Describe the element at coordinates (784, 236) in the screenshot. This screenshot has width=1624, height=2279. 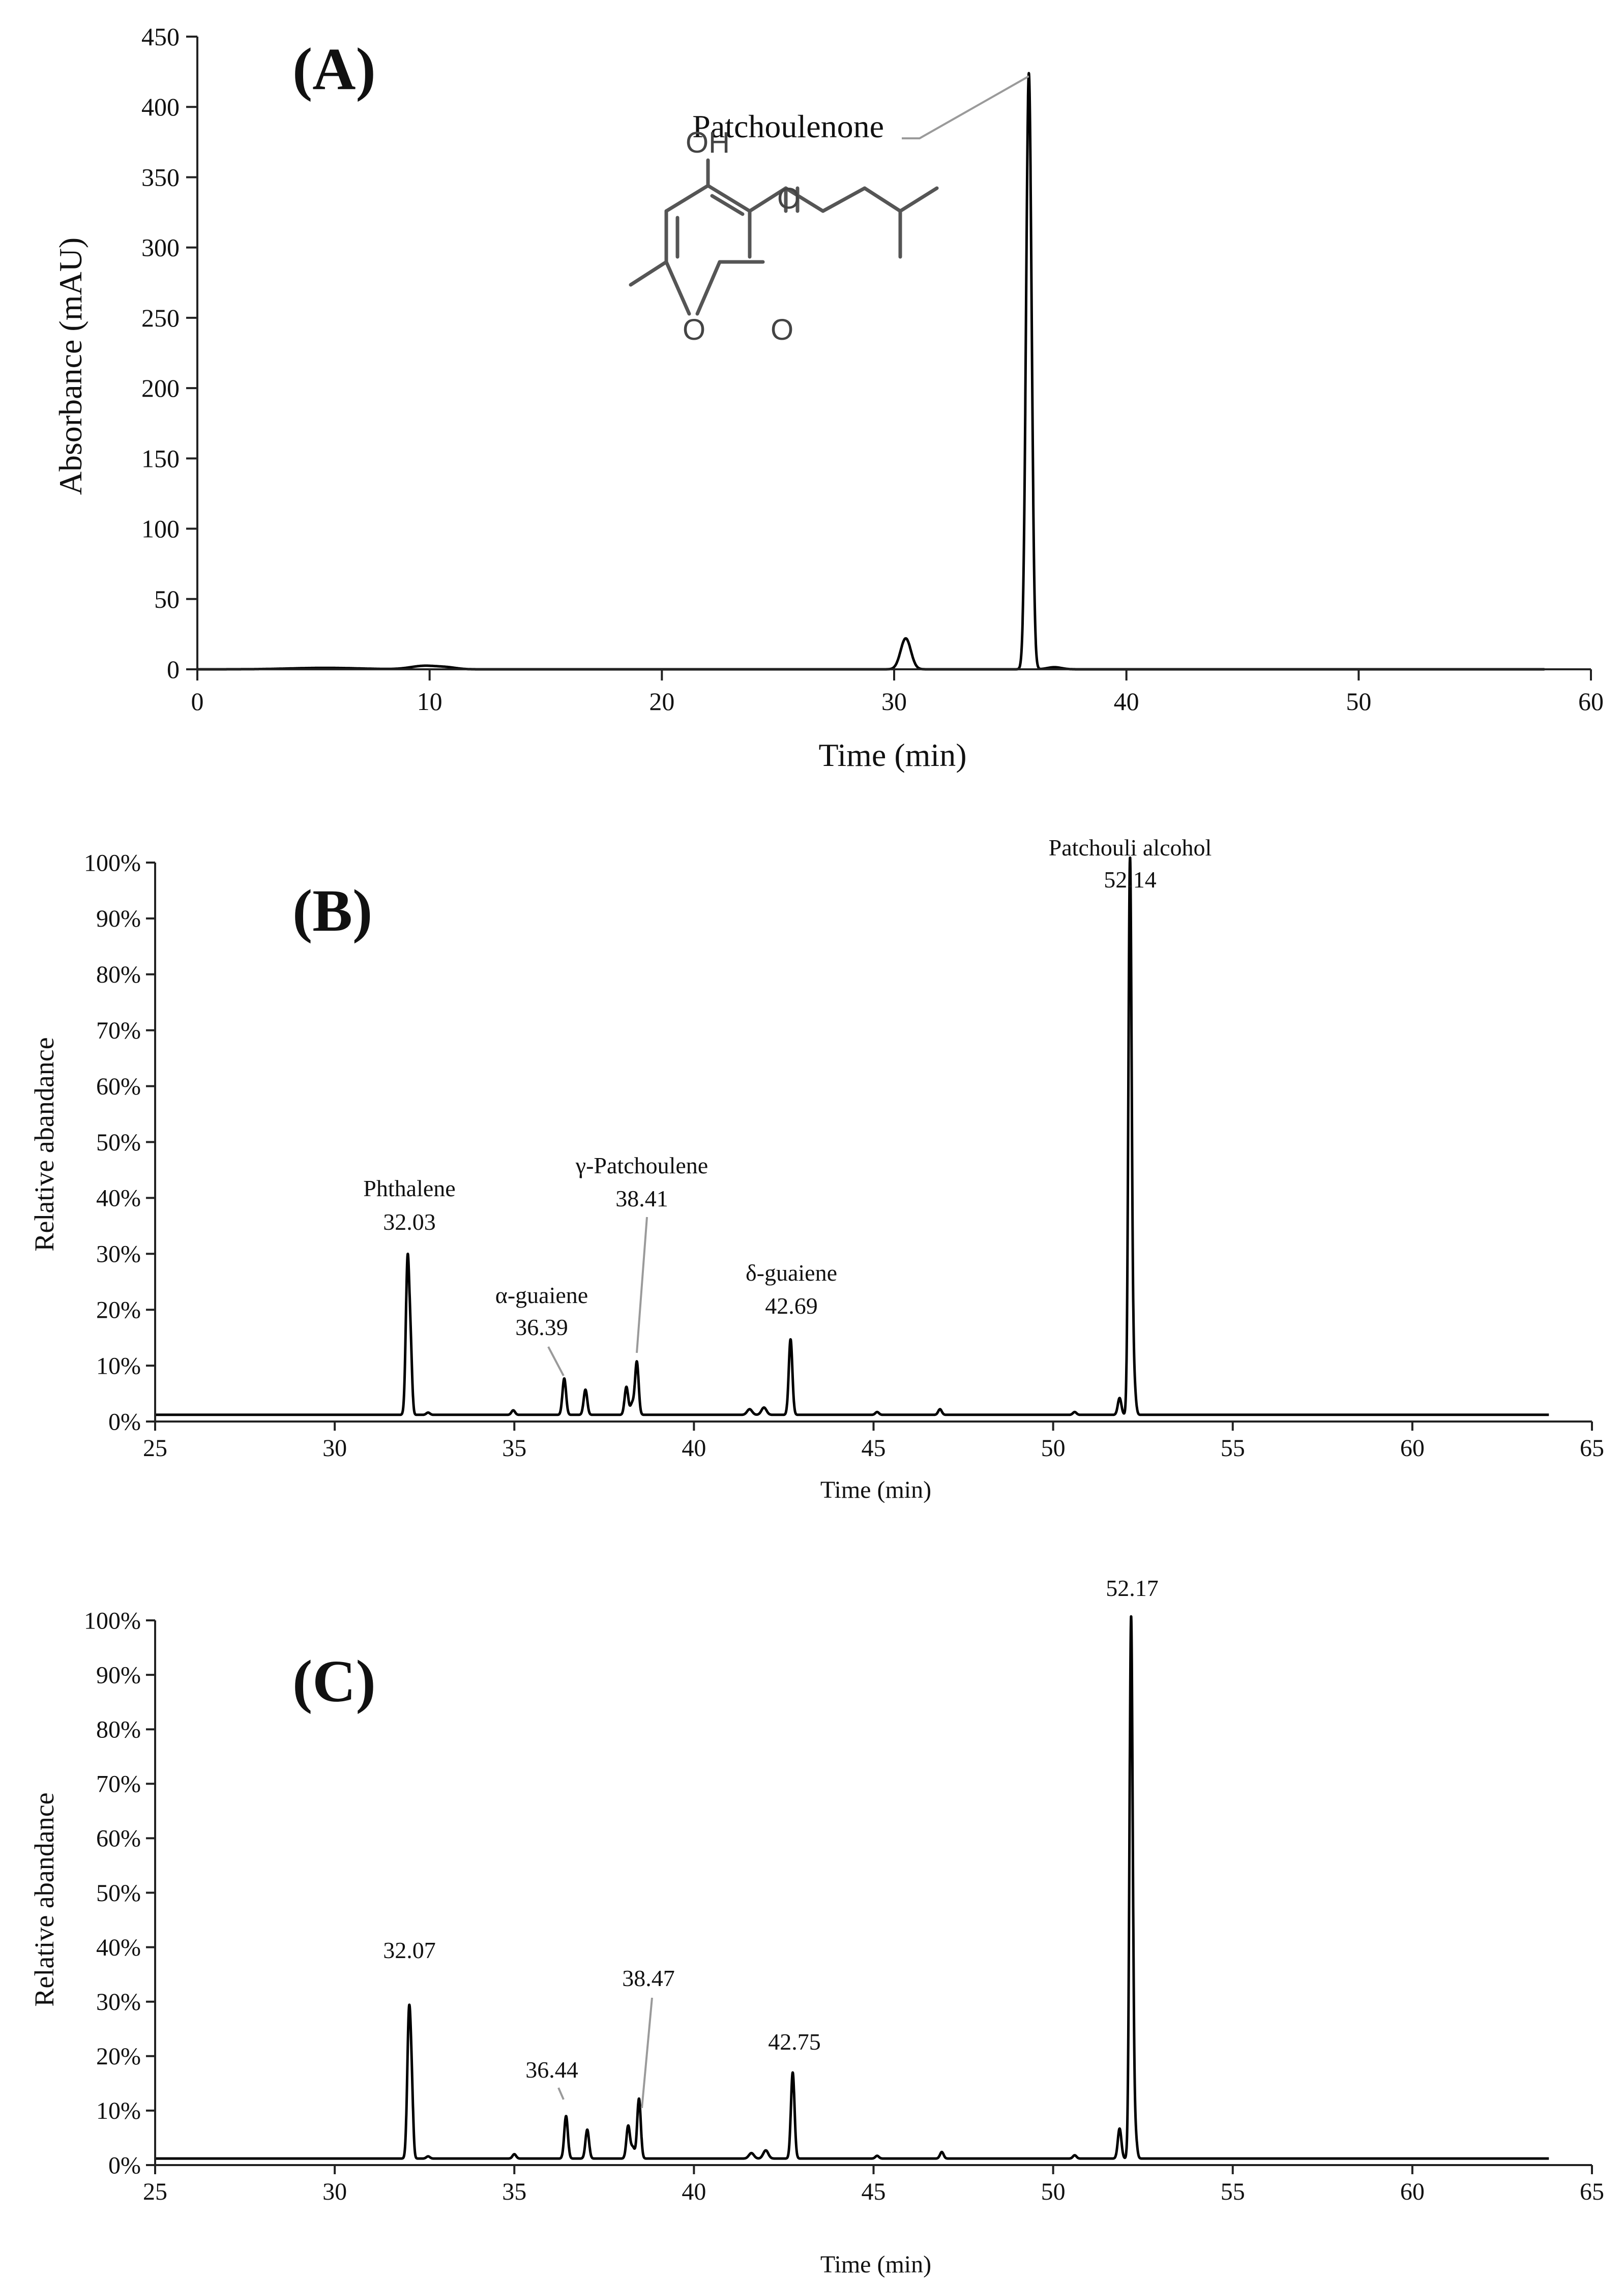
I see `patchoulenone-structure-diagram: OH O O O` at that location.